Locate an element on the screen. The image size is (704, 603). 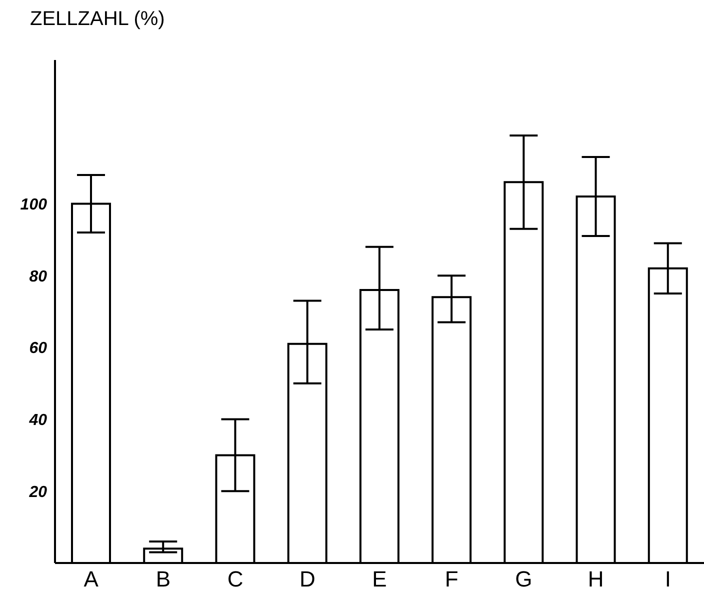
x-tick-label: C is located at coordinates (235, 579).